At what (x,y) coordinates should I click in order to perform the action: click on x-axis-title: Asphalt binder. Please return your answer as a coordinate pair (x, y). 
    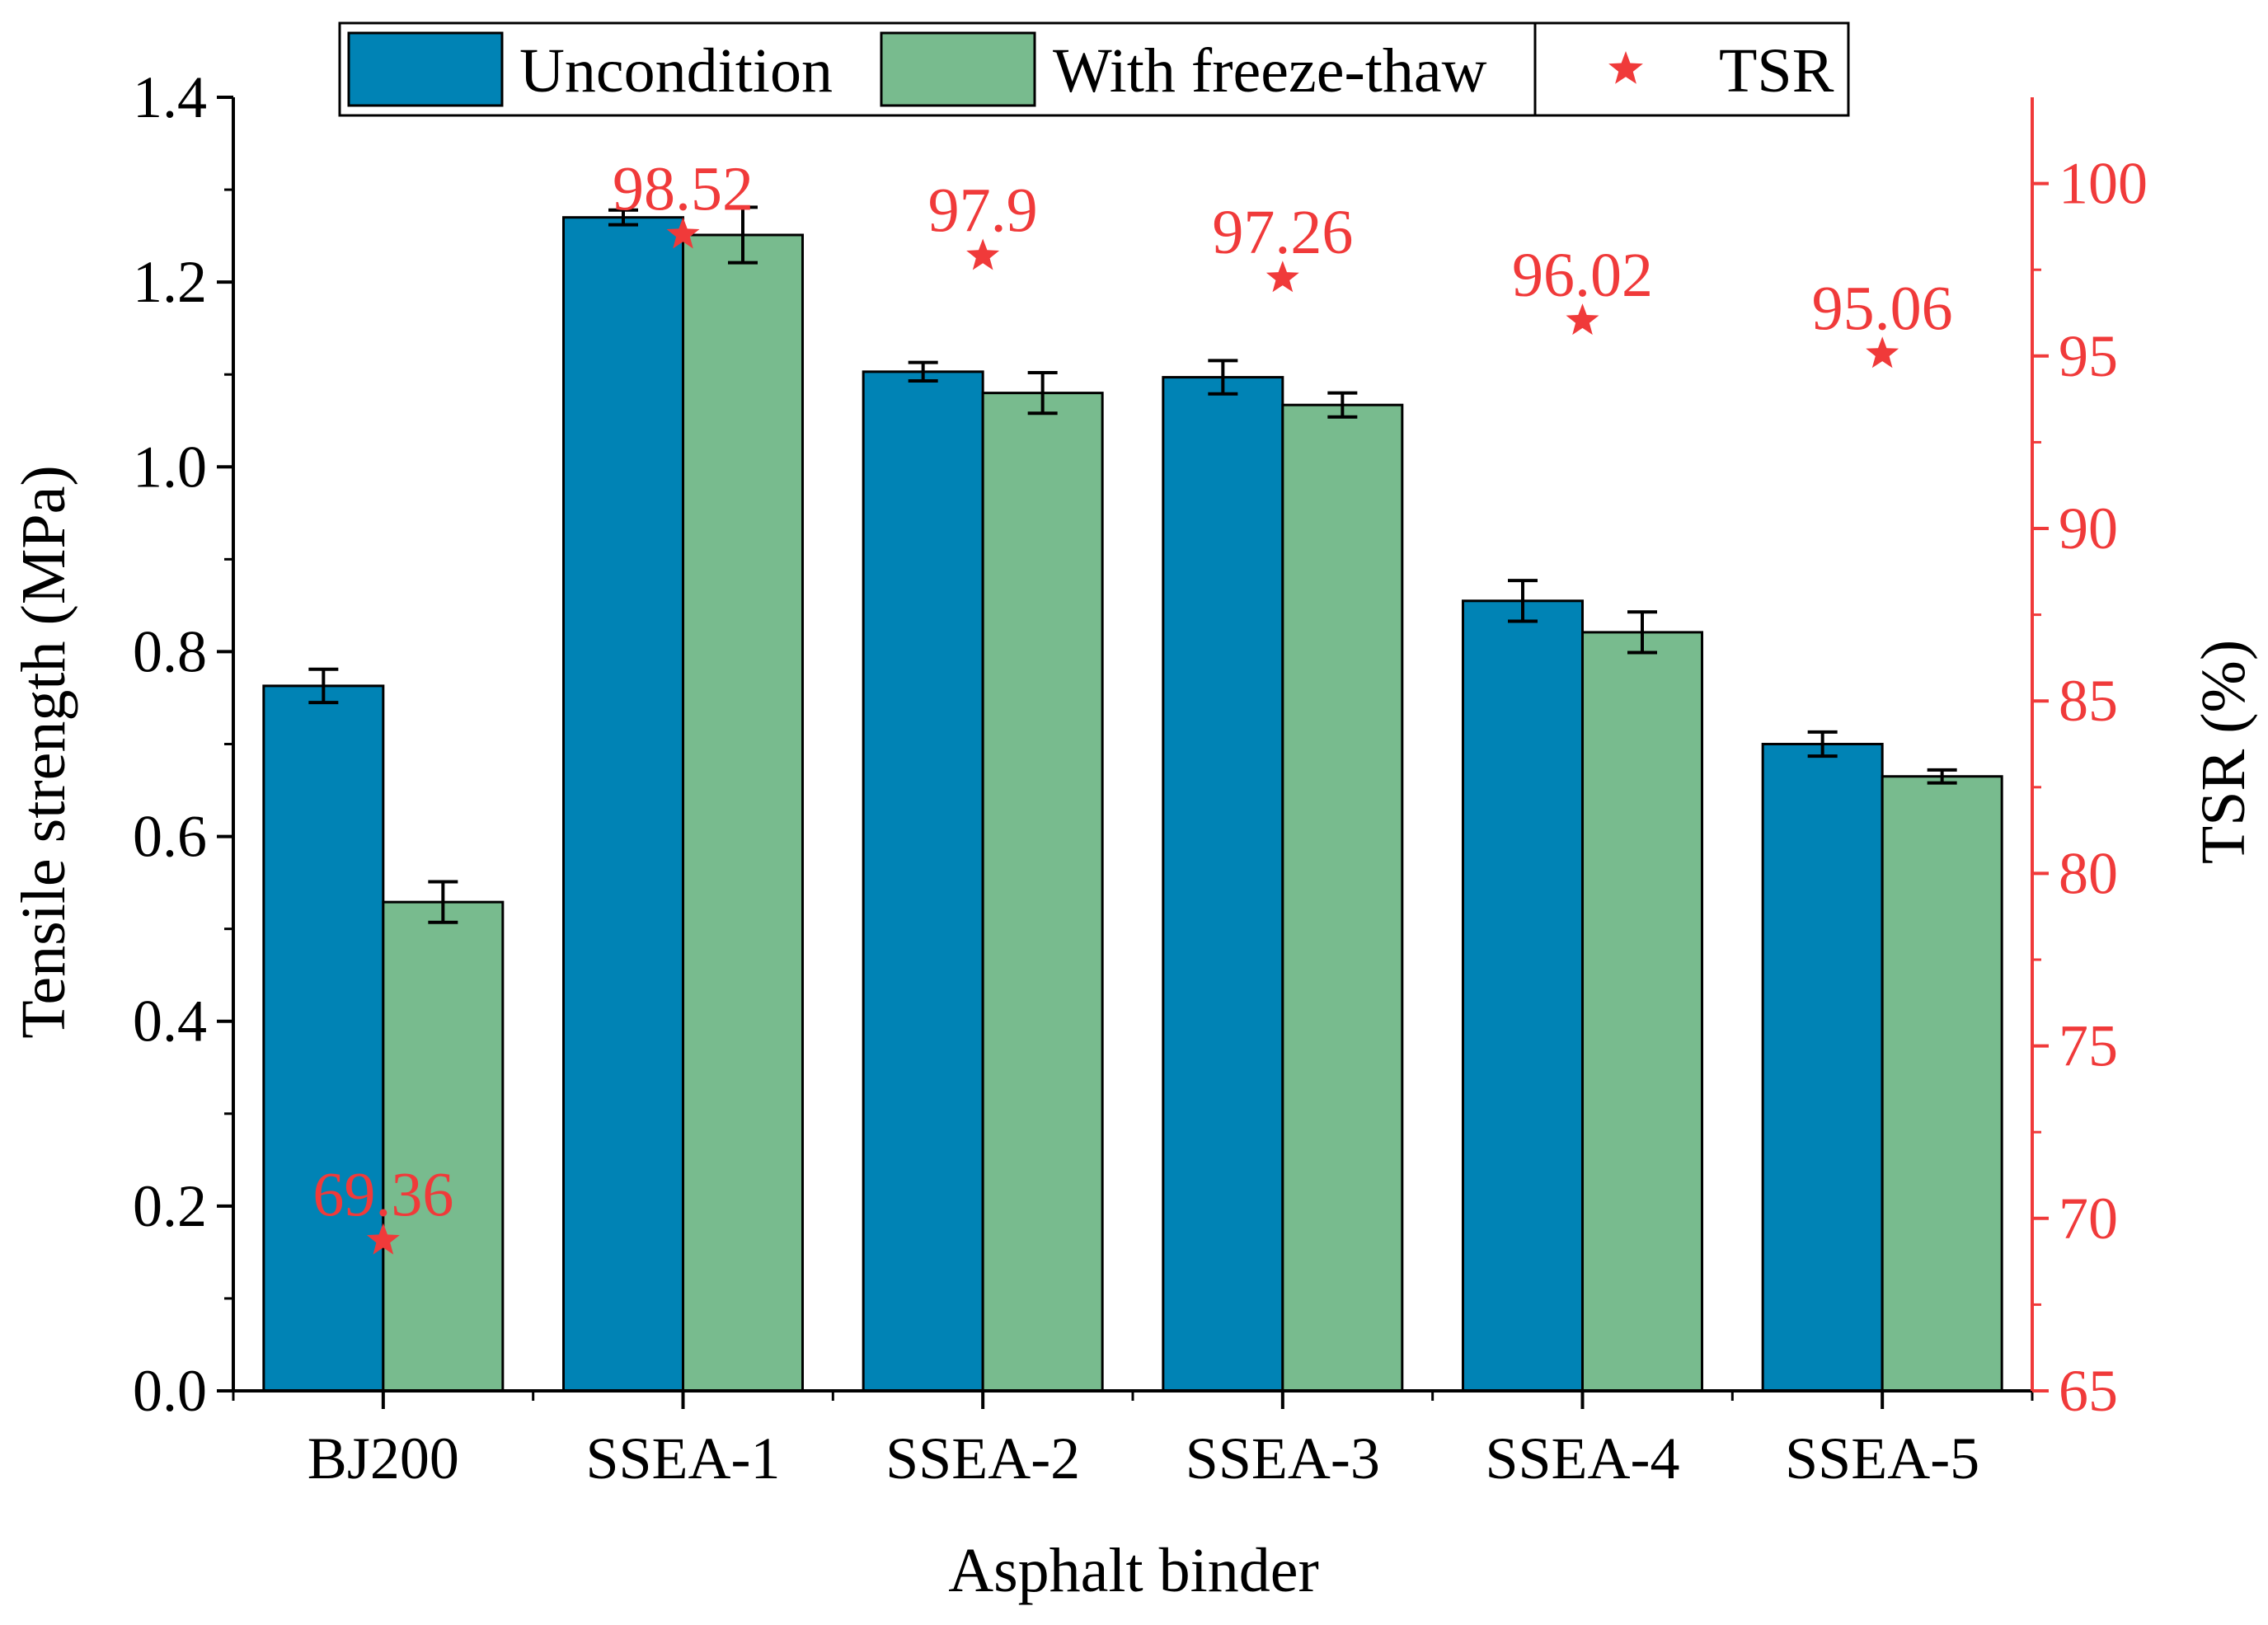
    Looking at the image, I should click on (1133, 1570).